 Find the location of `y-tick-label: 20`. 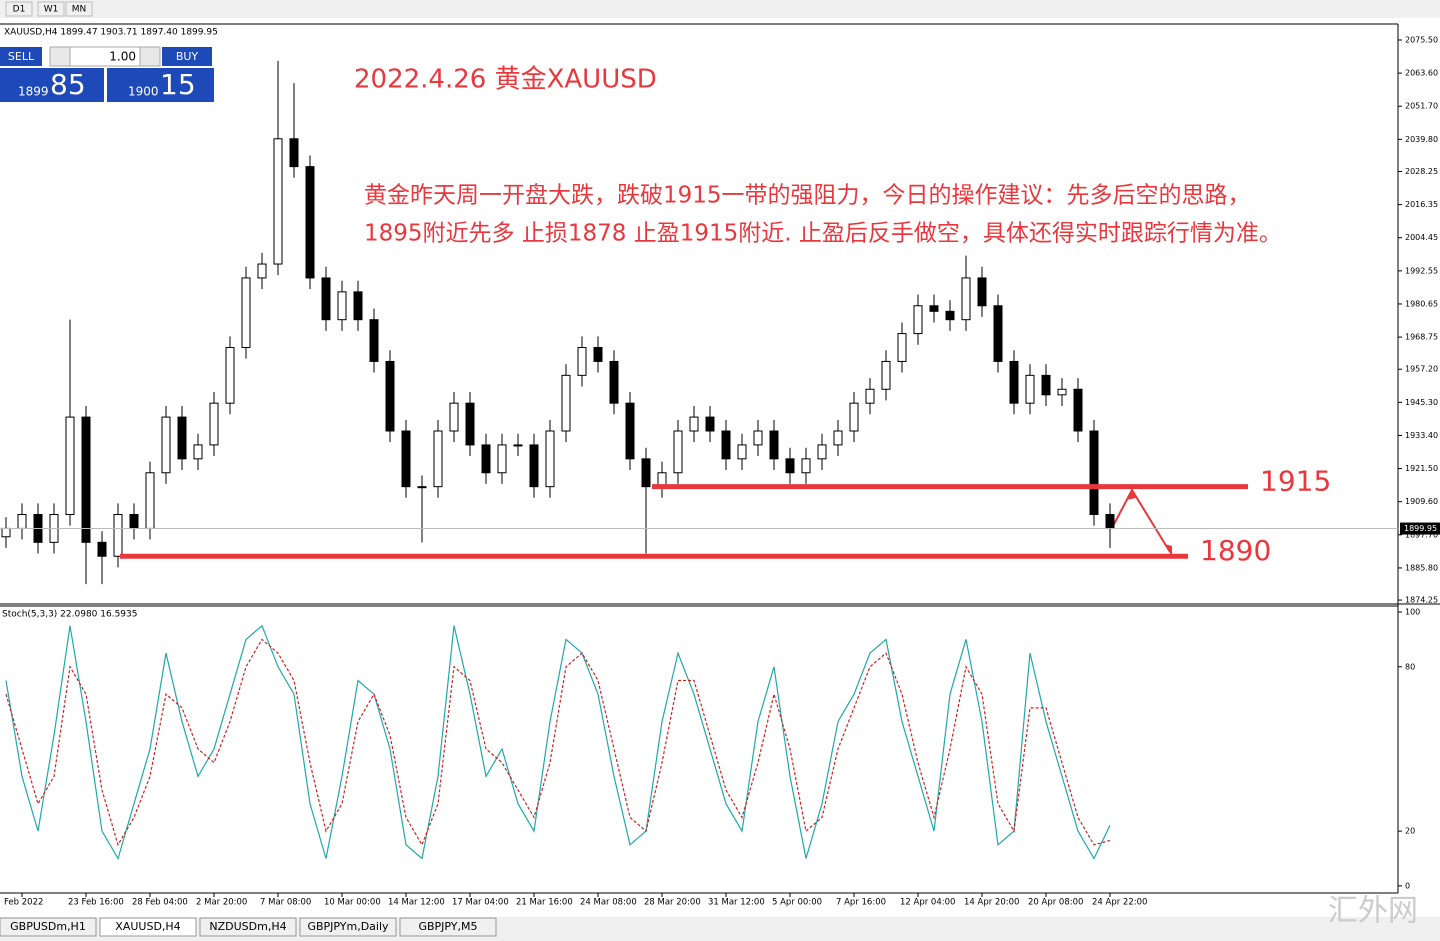

y-tick-label: 20 is located at coordinates (1410, 831).